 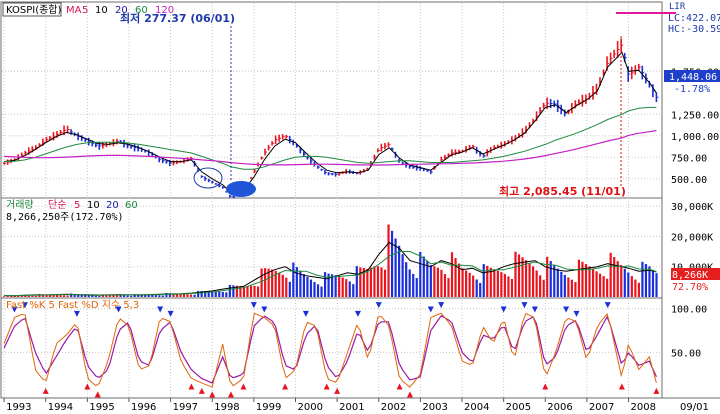 What do you see at coordinates (330, 138) in the screenshot?
I see `ma-long-line` at bounding box center [330, 138].